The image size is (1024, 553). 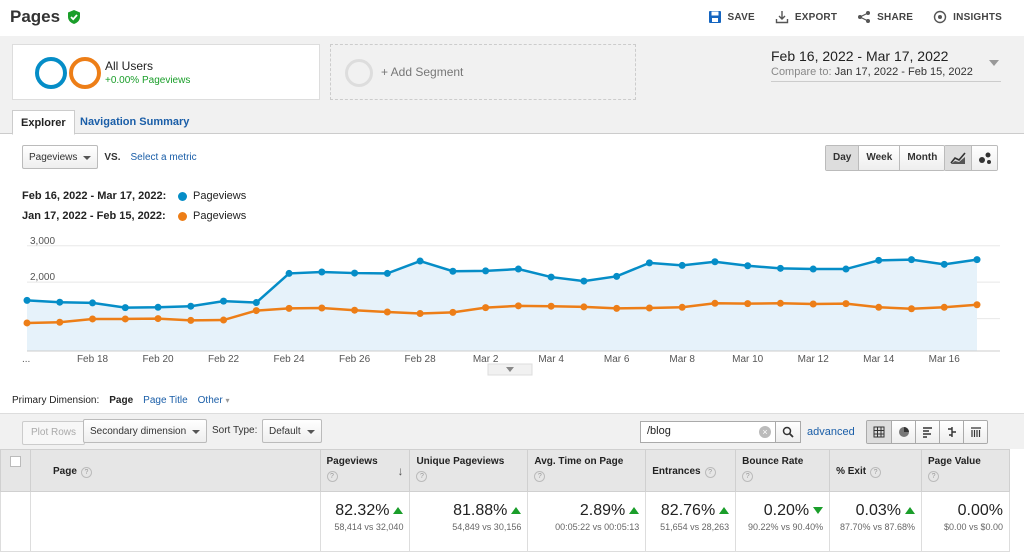 I want to click on column-header-bounce-rate: Bounce Rate?, so click(x=783, y=470).